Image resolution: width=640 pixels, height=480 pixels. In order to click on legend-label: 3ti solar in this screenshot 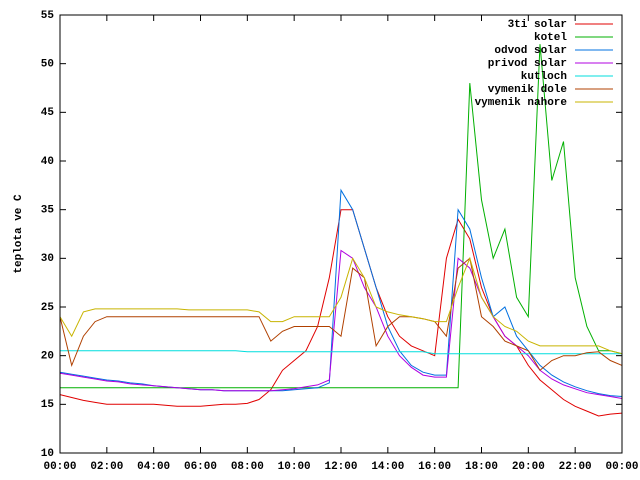, I will do `click(537, 25)`.